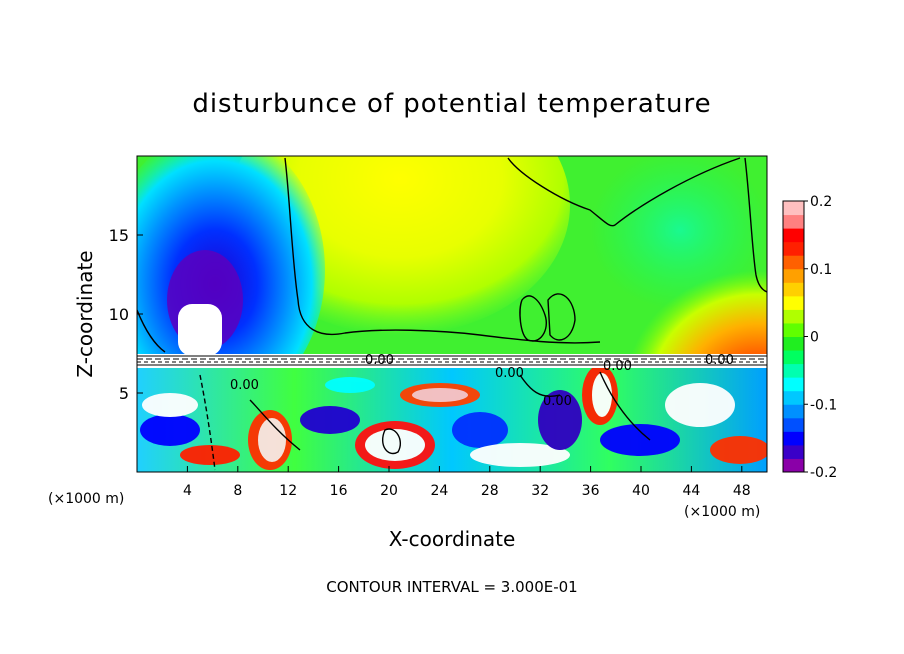 The image size is (904, 654). What do you see at coordinates (200, 330) in the screenshot?
I see `cold-plume-white-core` at bounding box center [200, 330].